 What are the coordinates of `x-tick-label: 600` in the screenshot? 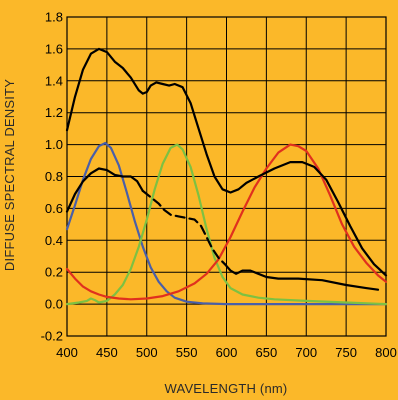 It's located at (227, 352).